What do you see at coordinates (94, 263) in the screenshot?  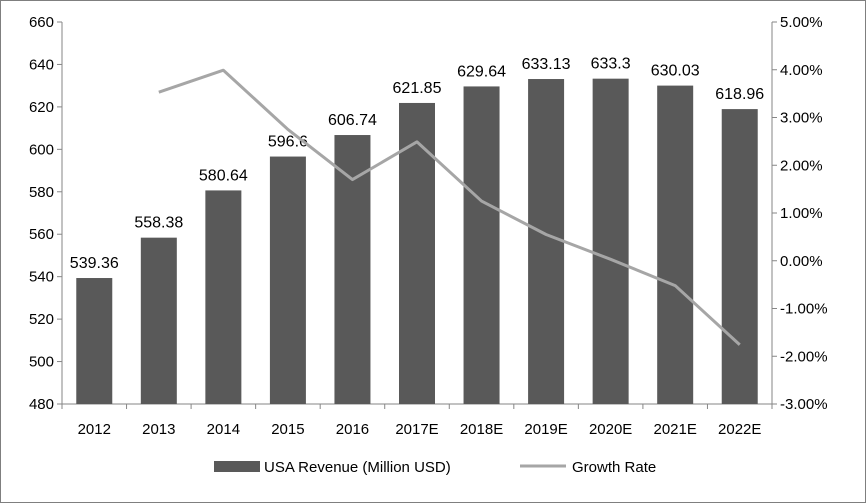 I see `bar-data-label: 539.36` at bounding box center [94, 263].